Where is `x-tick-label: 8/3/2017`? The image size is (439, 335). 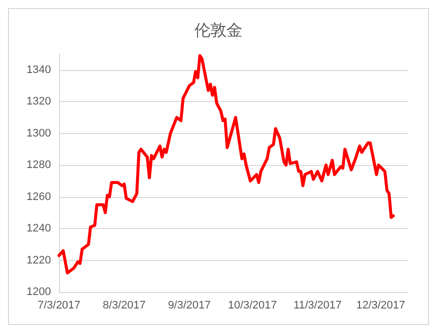
x-tick-label: 8/3/2017 is located at coordinates (124, 306).